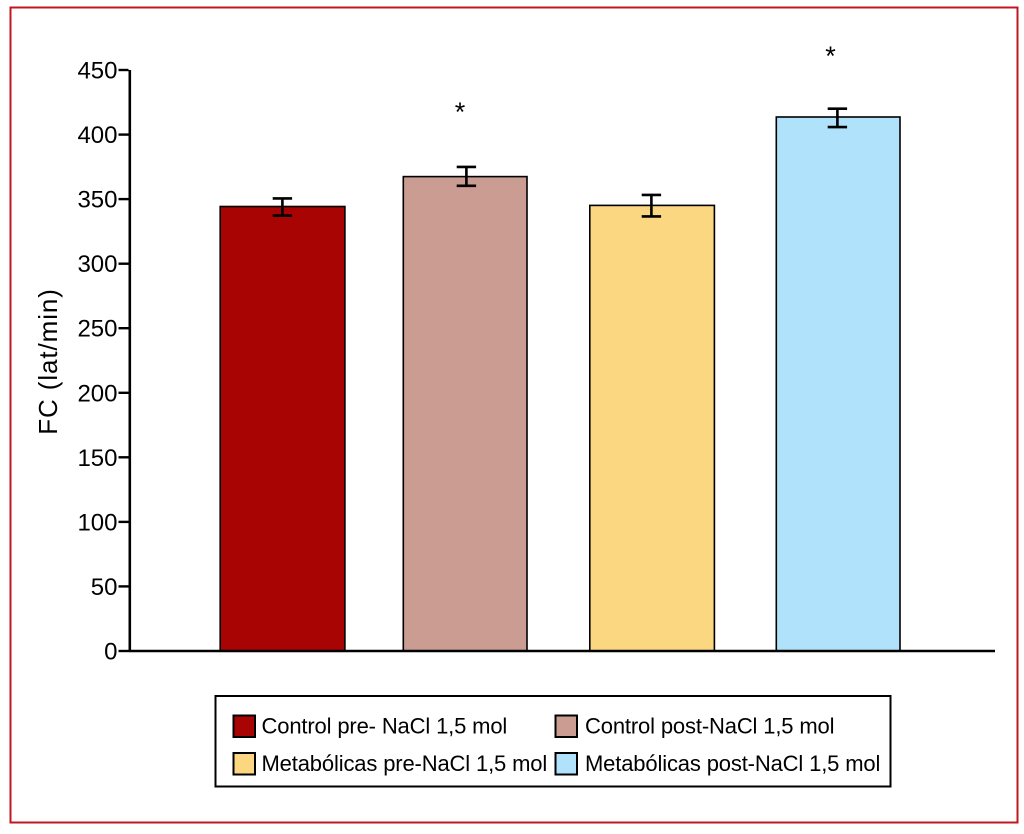 This screenshot has width=1024, height=834. What do you see at coordinates (97, 458) in the screenshot?
I see `svg-text: 150` at bounding box center [97, 458].